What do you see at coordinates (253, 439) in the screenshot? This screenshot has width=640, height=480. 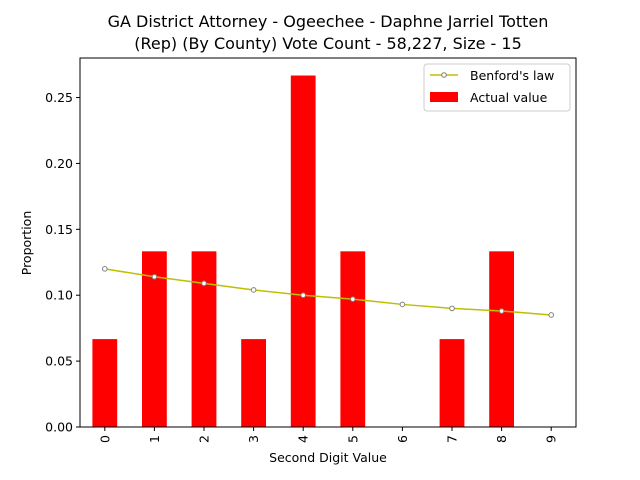 I see `x-tick-label: 3` at bounding box center [253, 439].